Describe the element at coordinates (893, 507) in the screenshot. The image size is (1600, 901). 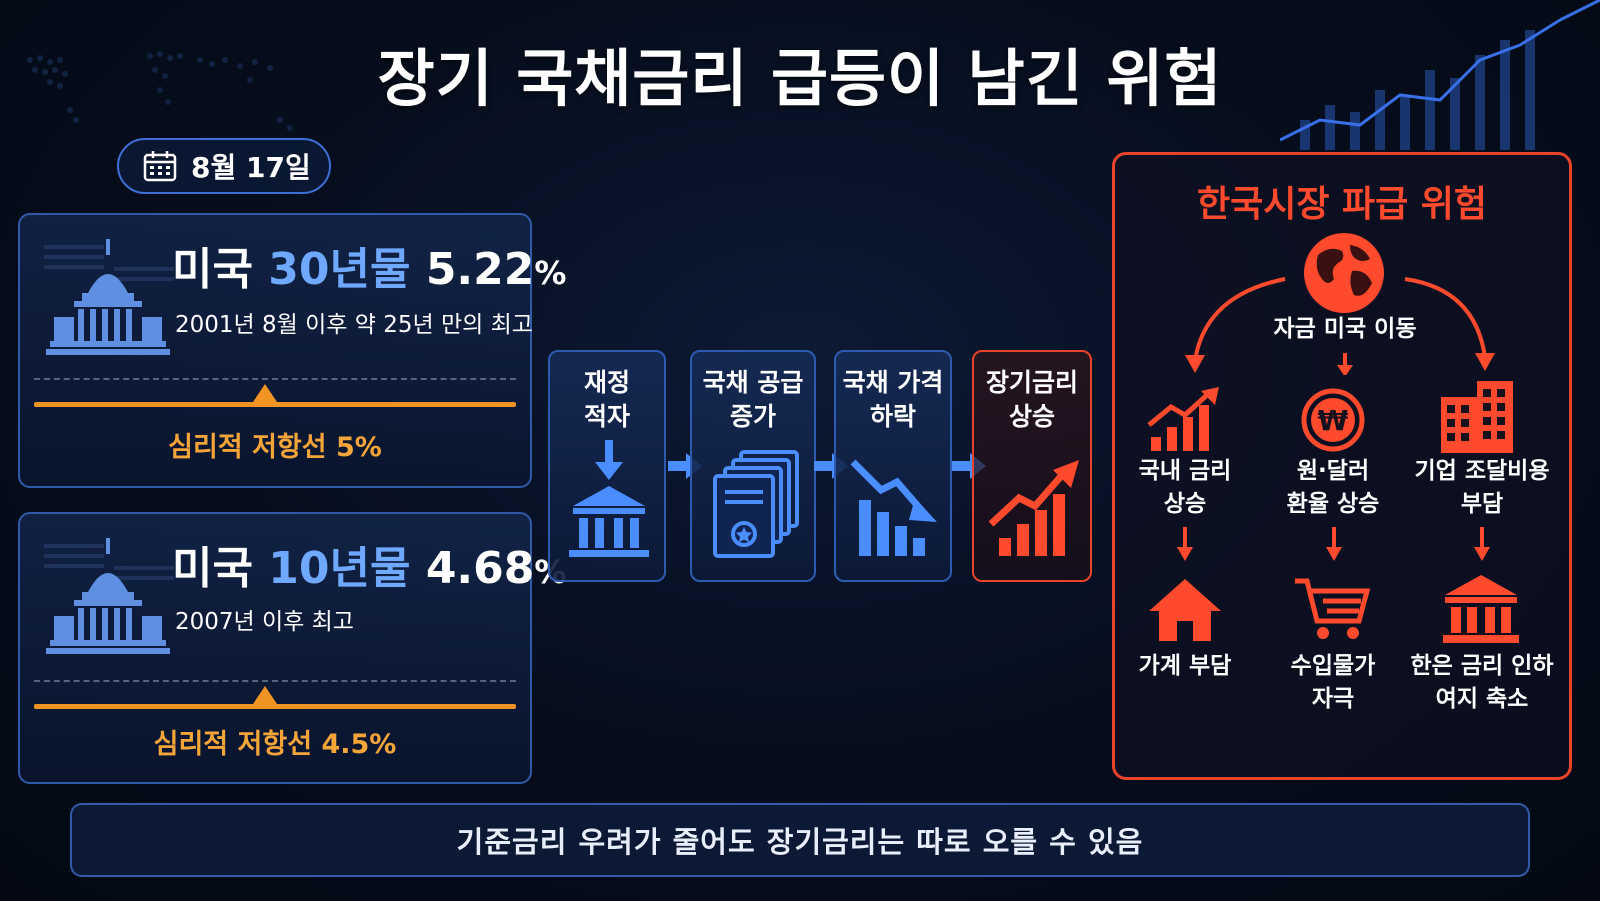
I see `falling-chart-icon` at that location.